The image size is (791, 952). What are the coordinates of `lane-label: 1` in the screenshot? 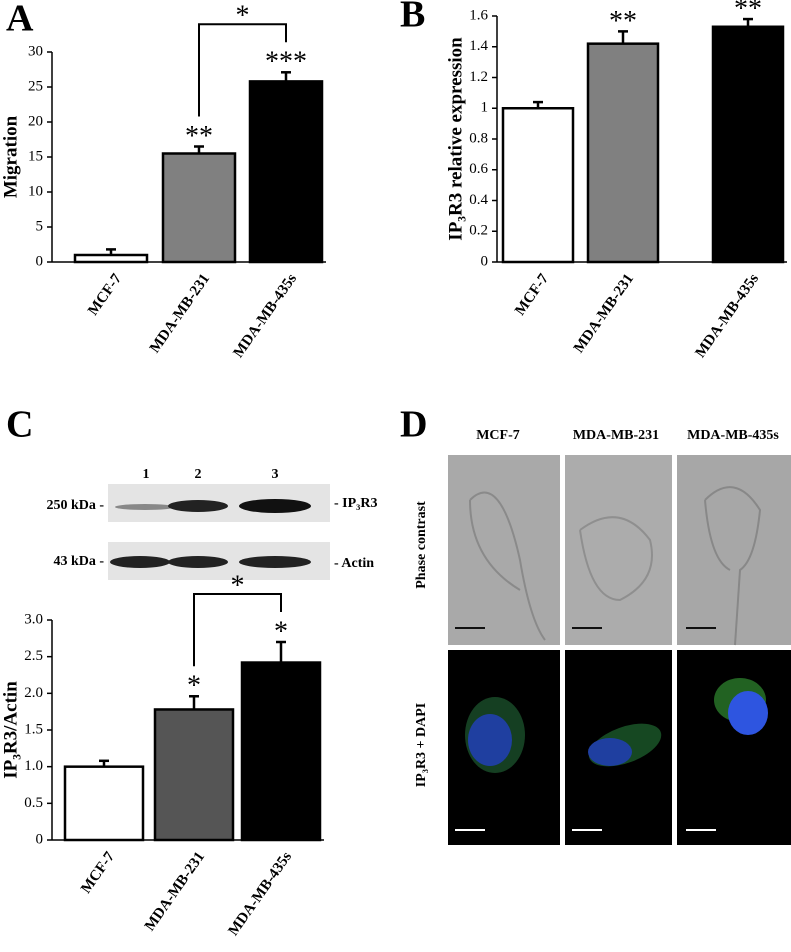 It's located at (146, 474).